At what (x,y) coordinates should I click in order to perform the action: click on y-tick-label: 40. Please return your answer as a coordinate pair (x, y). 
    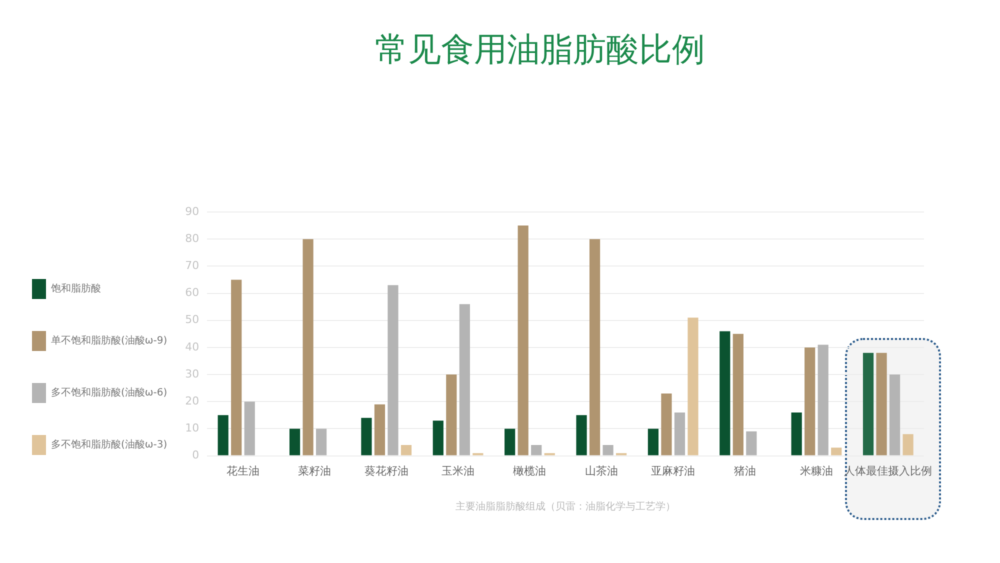
    Looking at the image, I should click on (192, 347).